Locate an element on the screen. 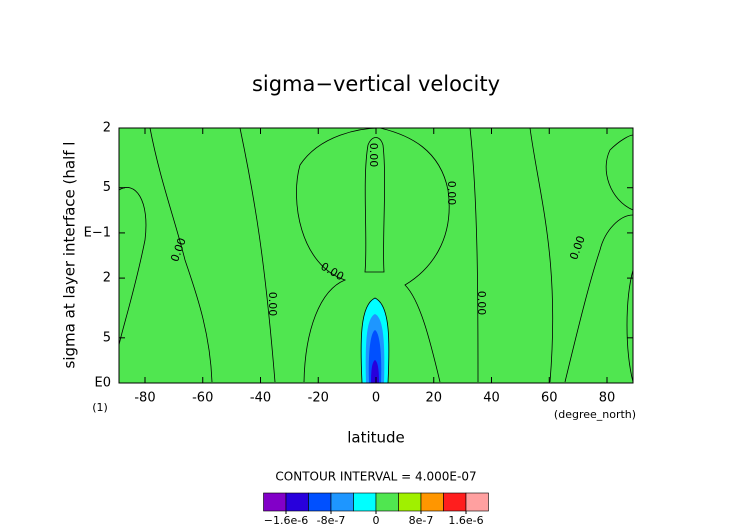 The height and width of the screenshot is (532, 752). x-tick-label: -60 is located at coordinates (202, 398).